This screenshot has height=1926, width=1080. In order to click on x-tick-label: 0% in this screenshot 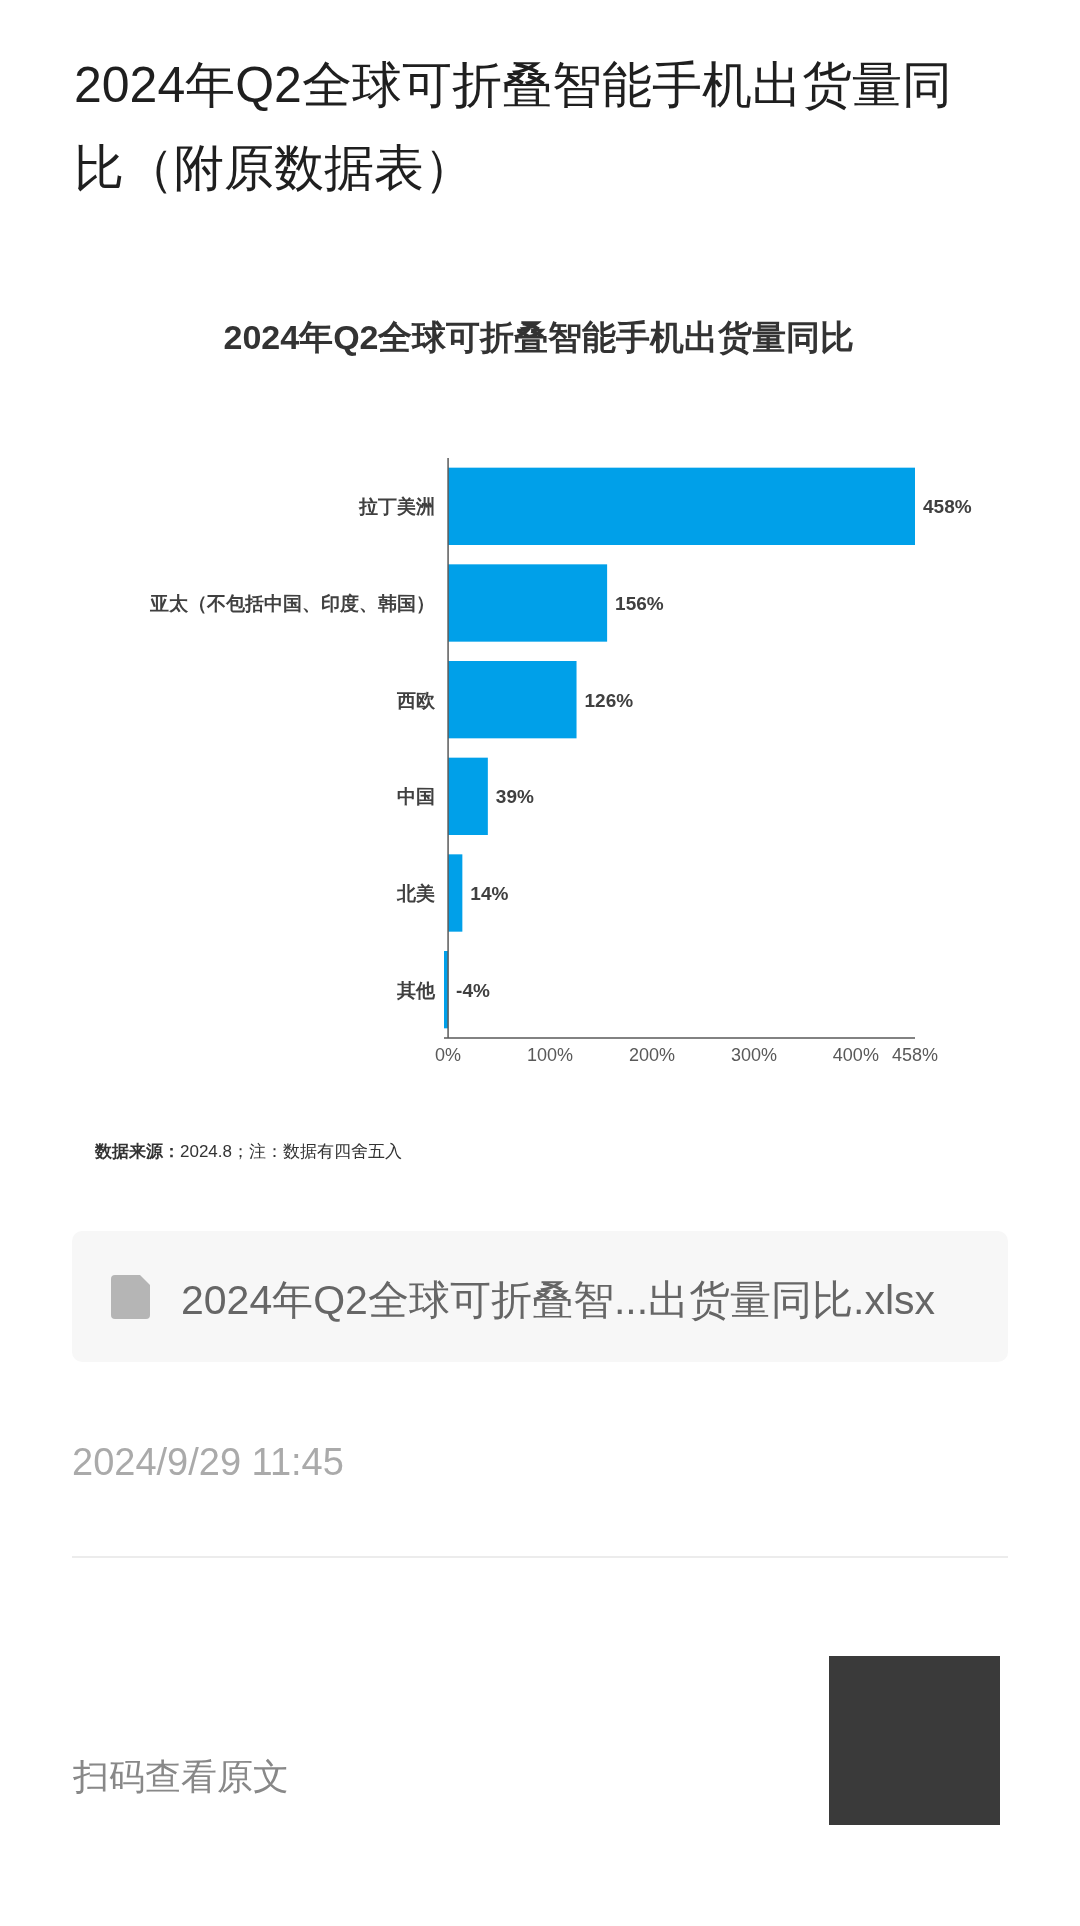, I will do `click(448, 1055)`.